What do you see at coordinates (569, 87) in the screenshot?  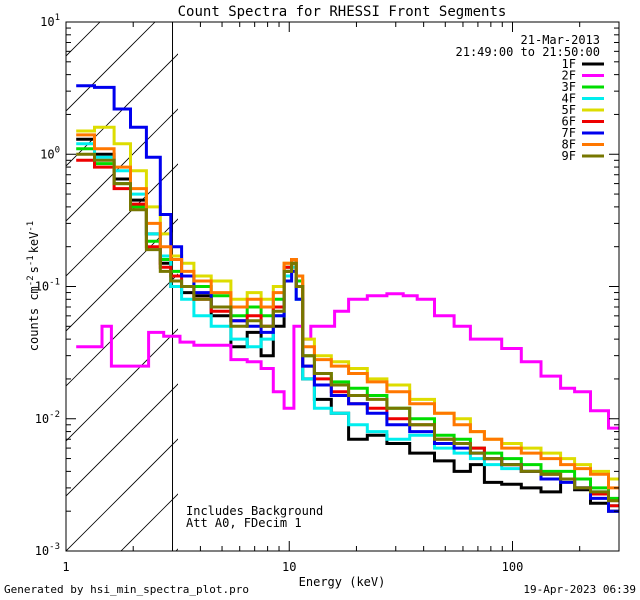 I see `legend-label-3F: 3F` at bounding box center [569, 87].